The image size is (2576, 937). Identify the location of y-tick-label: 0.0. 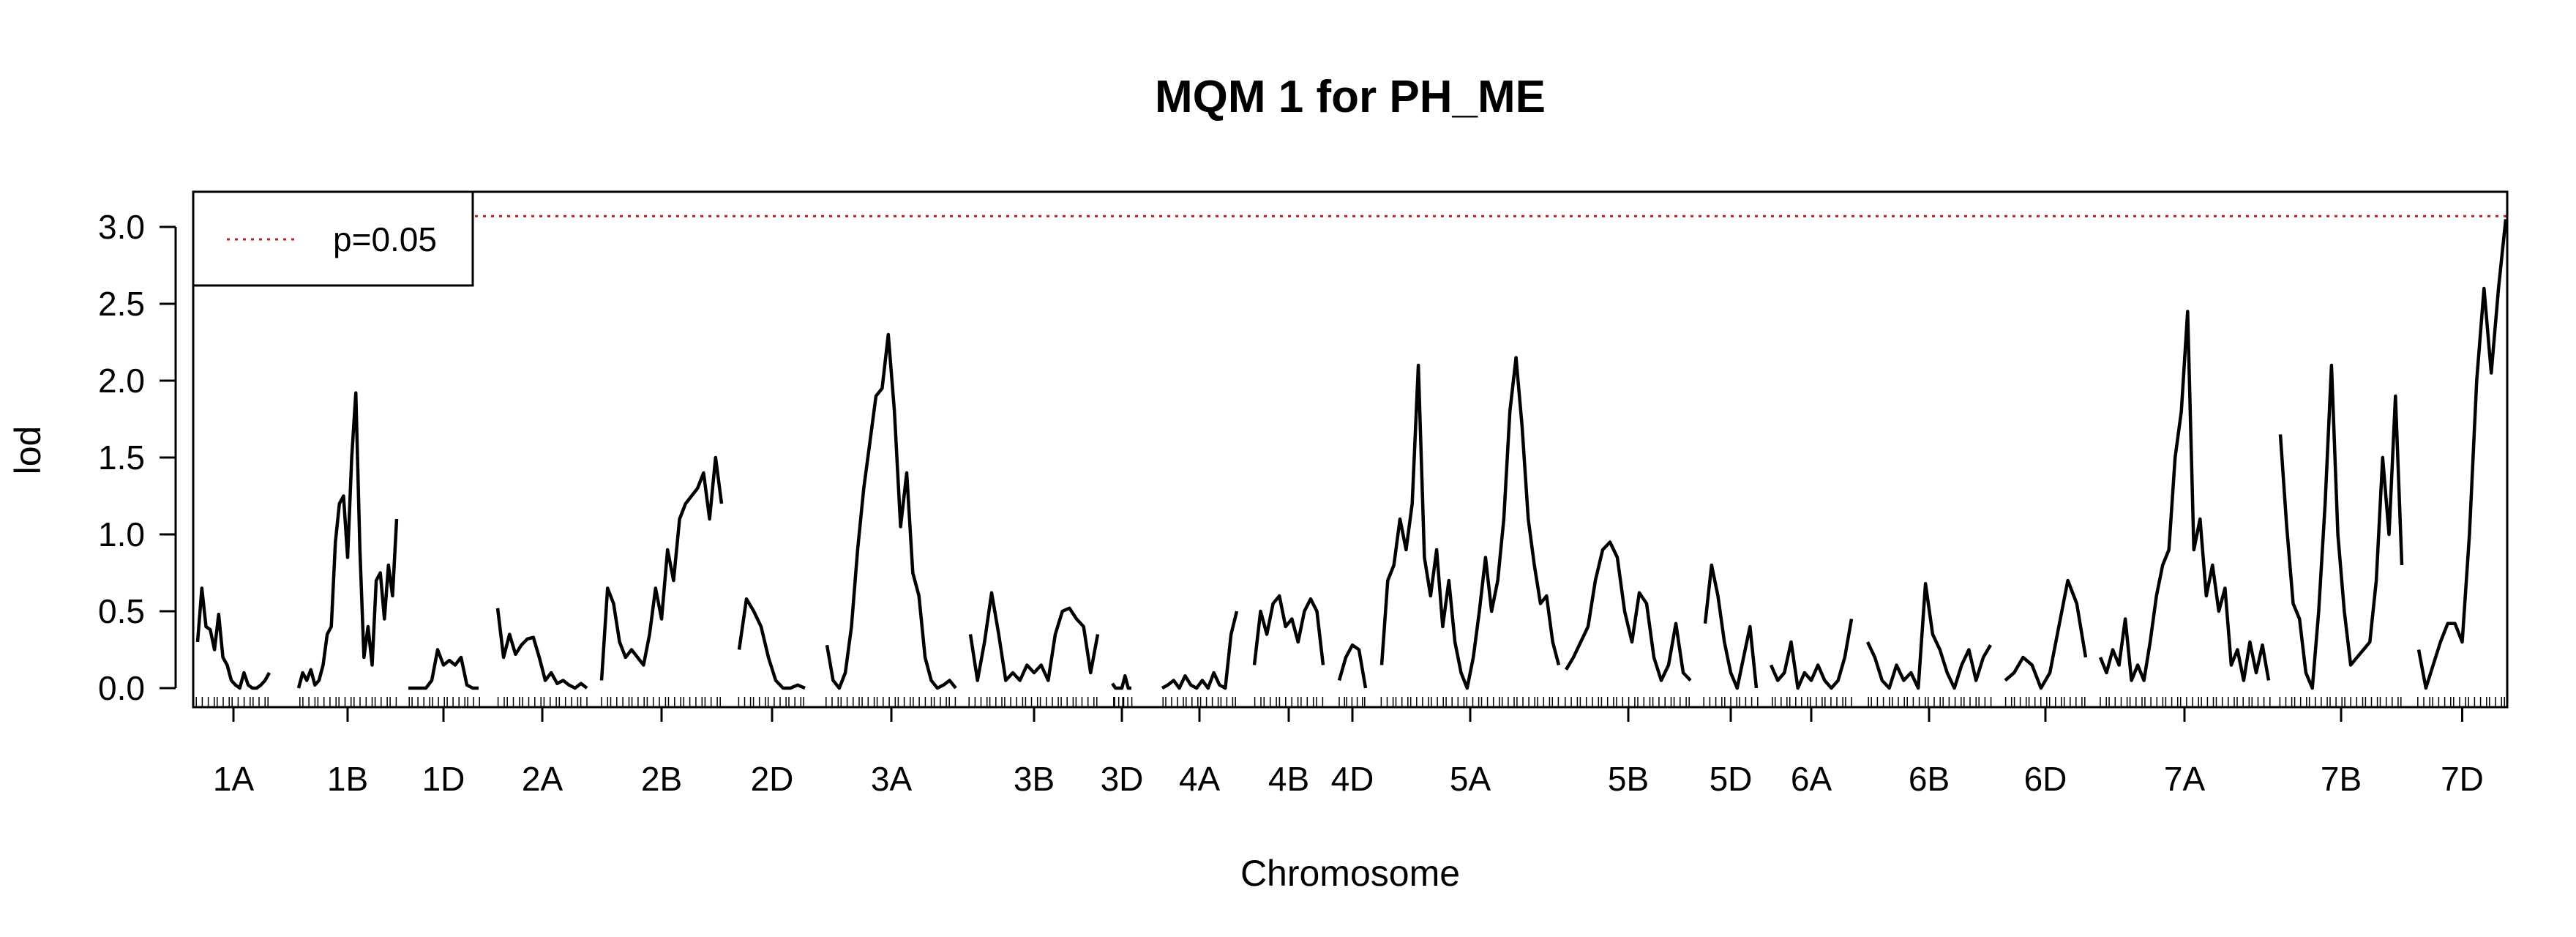
(121, 688).